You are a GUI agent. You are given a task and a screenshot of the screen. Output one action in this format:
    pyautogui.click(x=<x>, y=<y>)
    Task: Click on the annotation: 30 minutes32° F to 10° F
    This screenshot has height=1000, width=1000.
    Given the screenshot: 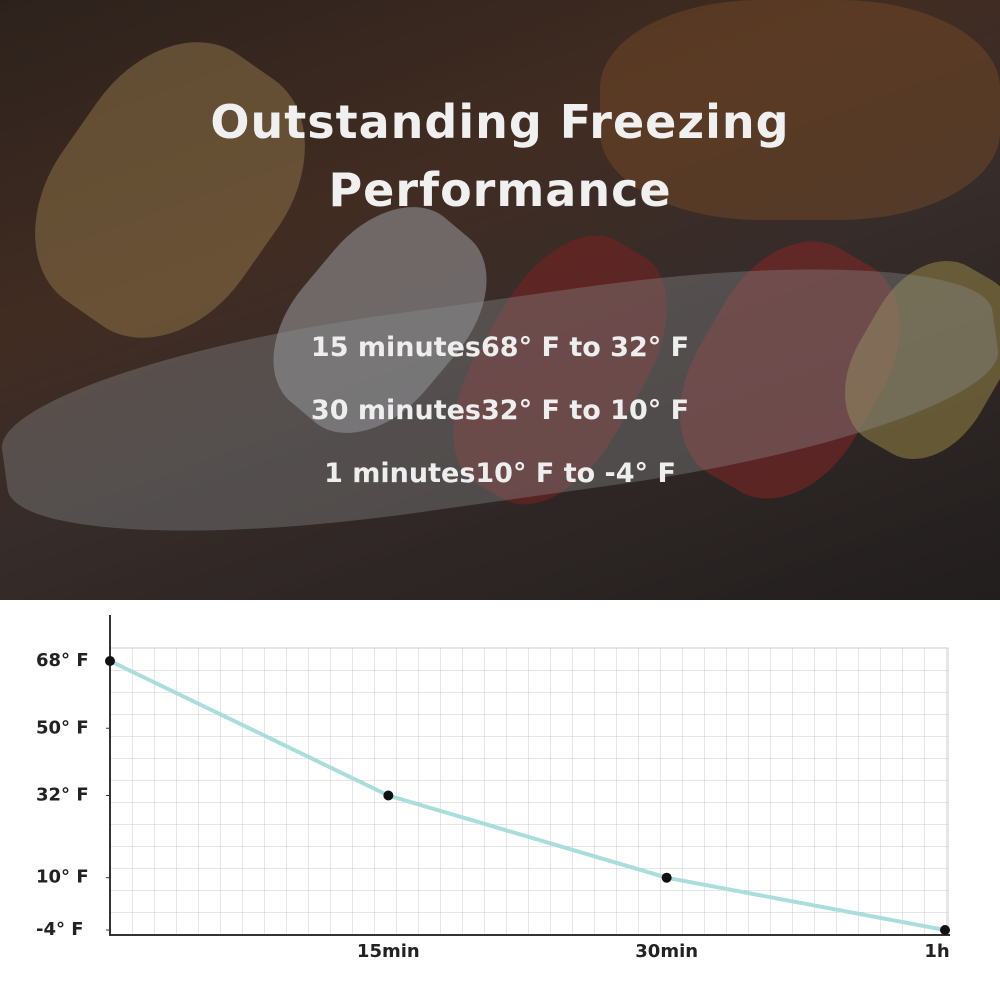 What is the action you would take?
    pyautogui.click(x=500, y=410)
    